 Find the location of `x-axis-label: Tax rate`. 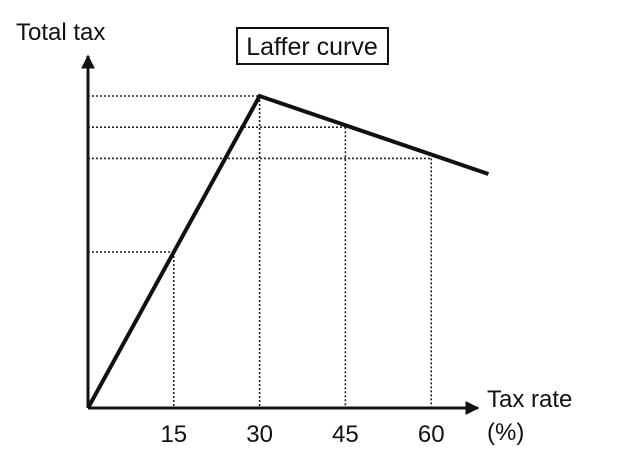

x-axis-label: Tax rate is located at coordinates (529, 399).